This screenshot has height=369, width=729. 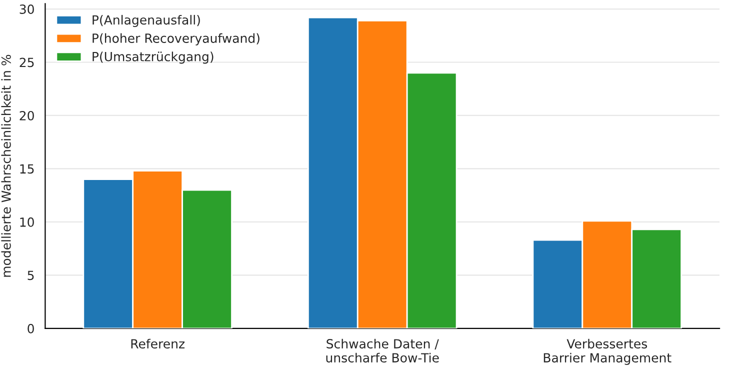 I want to click on y-tick-label: 10, so click(x=27, y=222).